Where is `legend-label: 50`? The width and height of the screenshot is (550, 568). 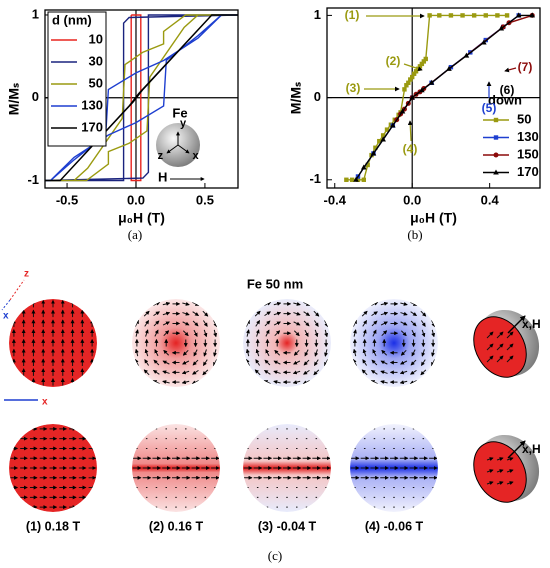
legend-label: 50 is located at coordinates (524, 118).